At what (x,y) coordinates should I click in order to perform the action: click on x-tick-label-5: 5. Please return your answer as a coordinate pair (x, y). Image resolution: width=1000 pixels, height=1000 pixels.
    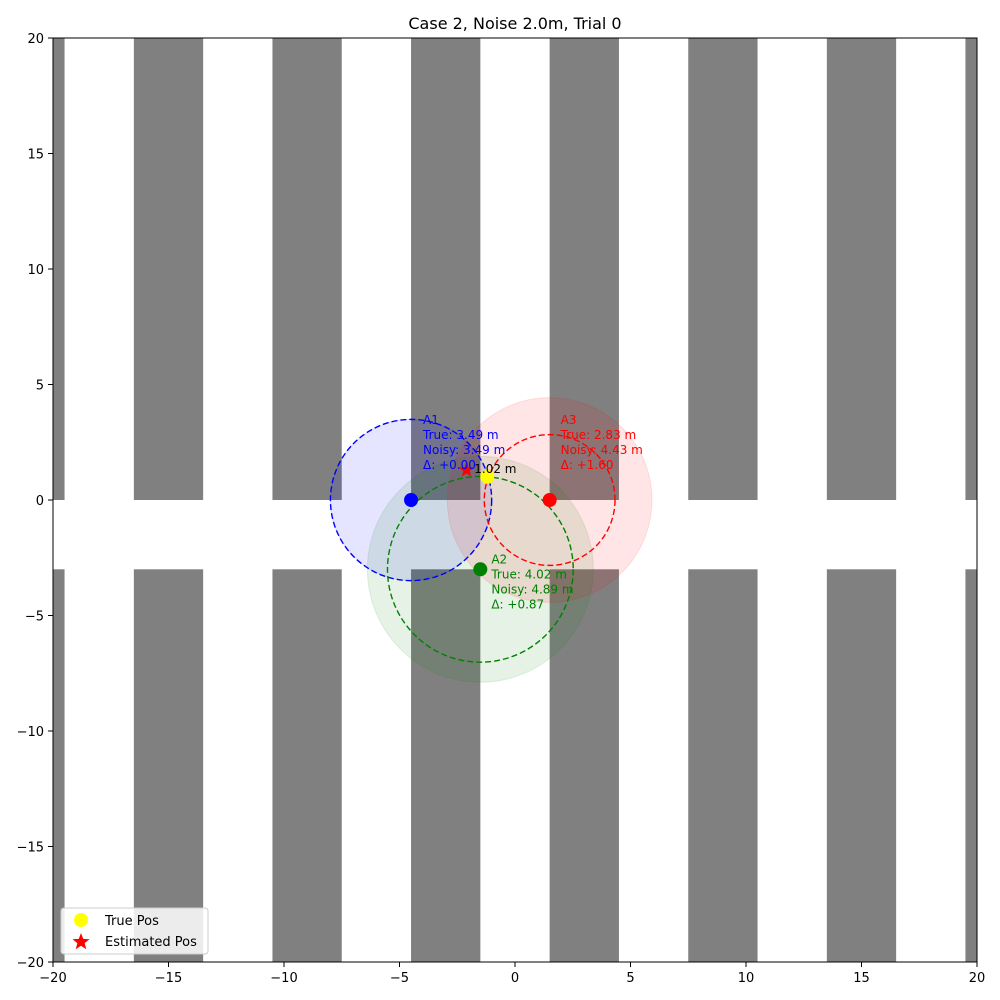
    Looking at the image, I should click on (630, 978).